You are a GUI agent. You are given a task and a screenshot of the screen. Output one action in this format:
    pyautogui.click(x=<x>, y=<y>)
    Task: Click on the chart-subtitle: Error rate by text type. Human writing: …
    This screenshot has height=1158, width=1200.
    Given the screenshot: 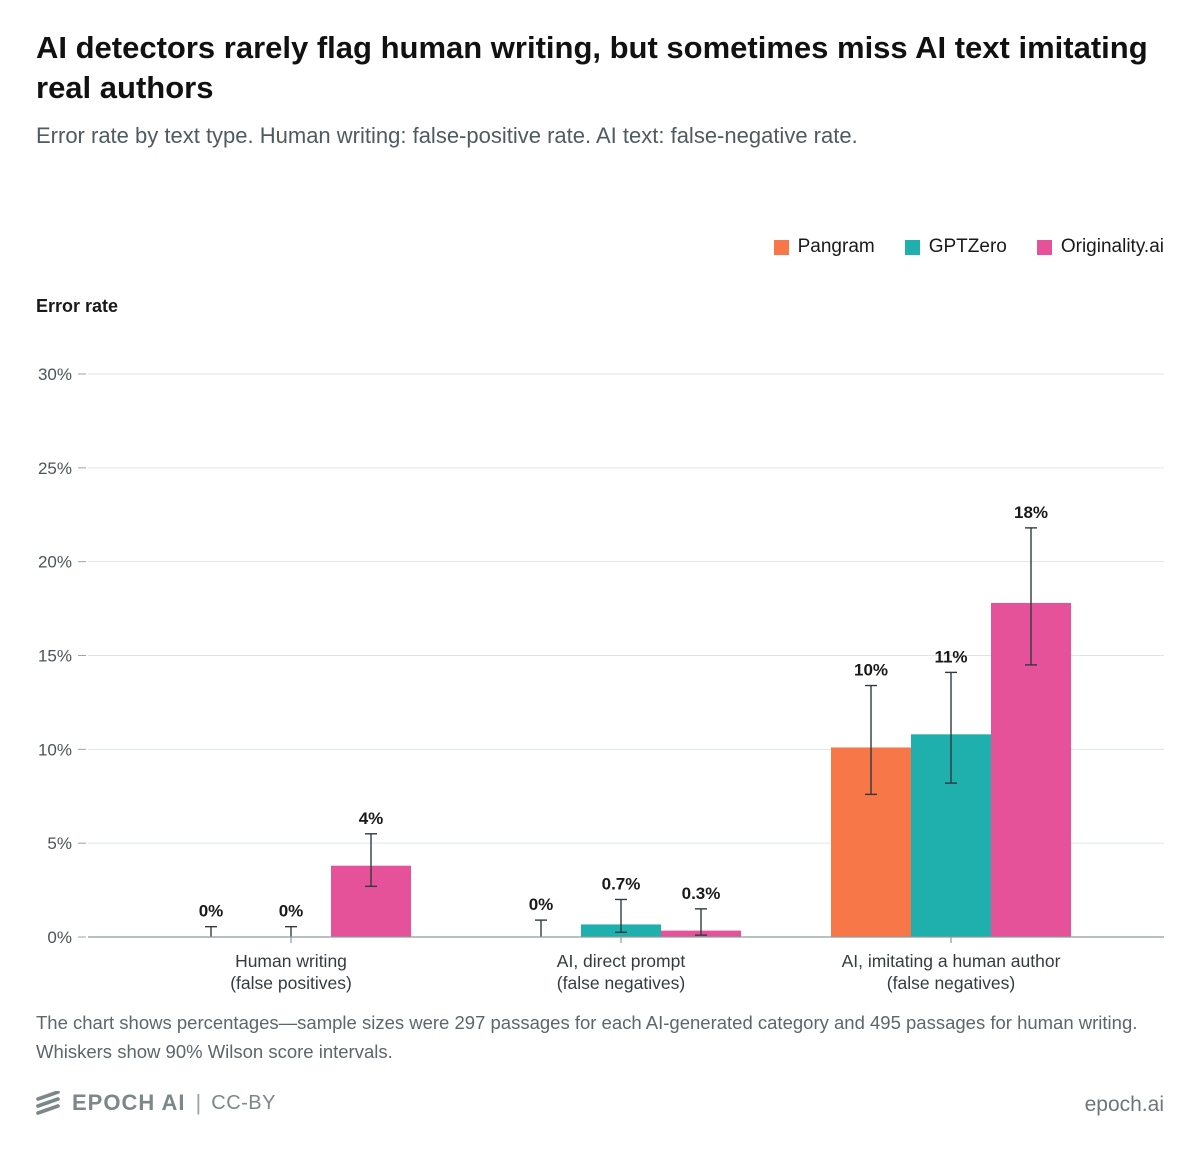 What is the action you would take?
    pyautogui.click(x=447, y=135)
    